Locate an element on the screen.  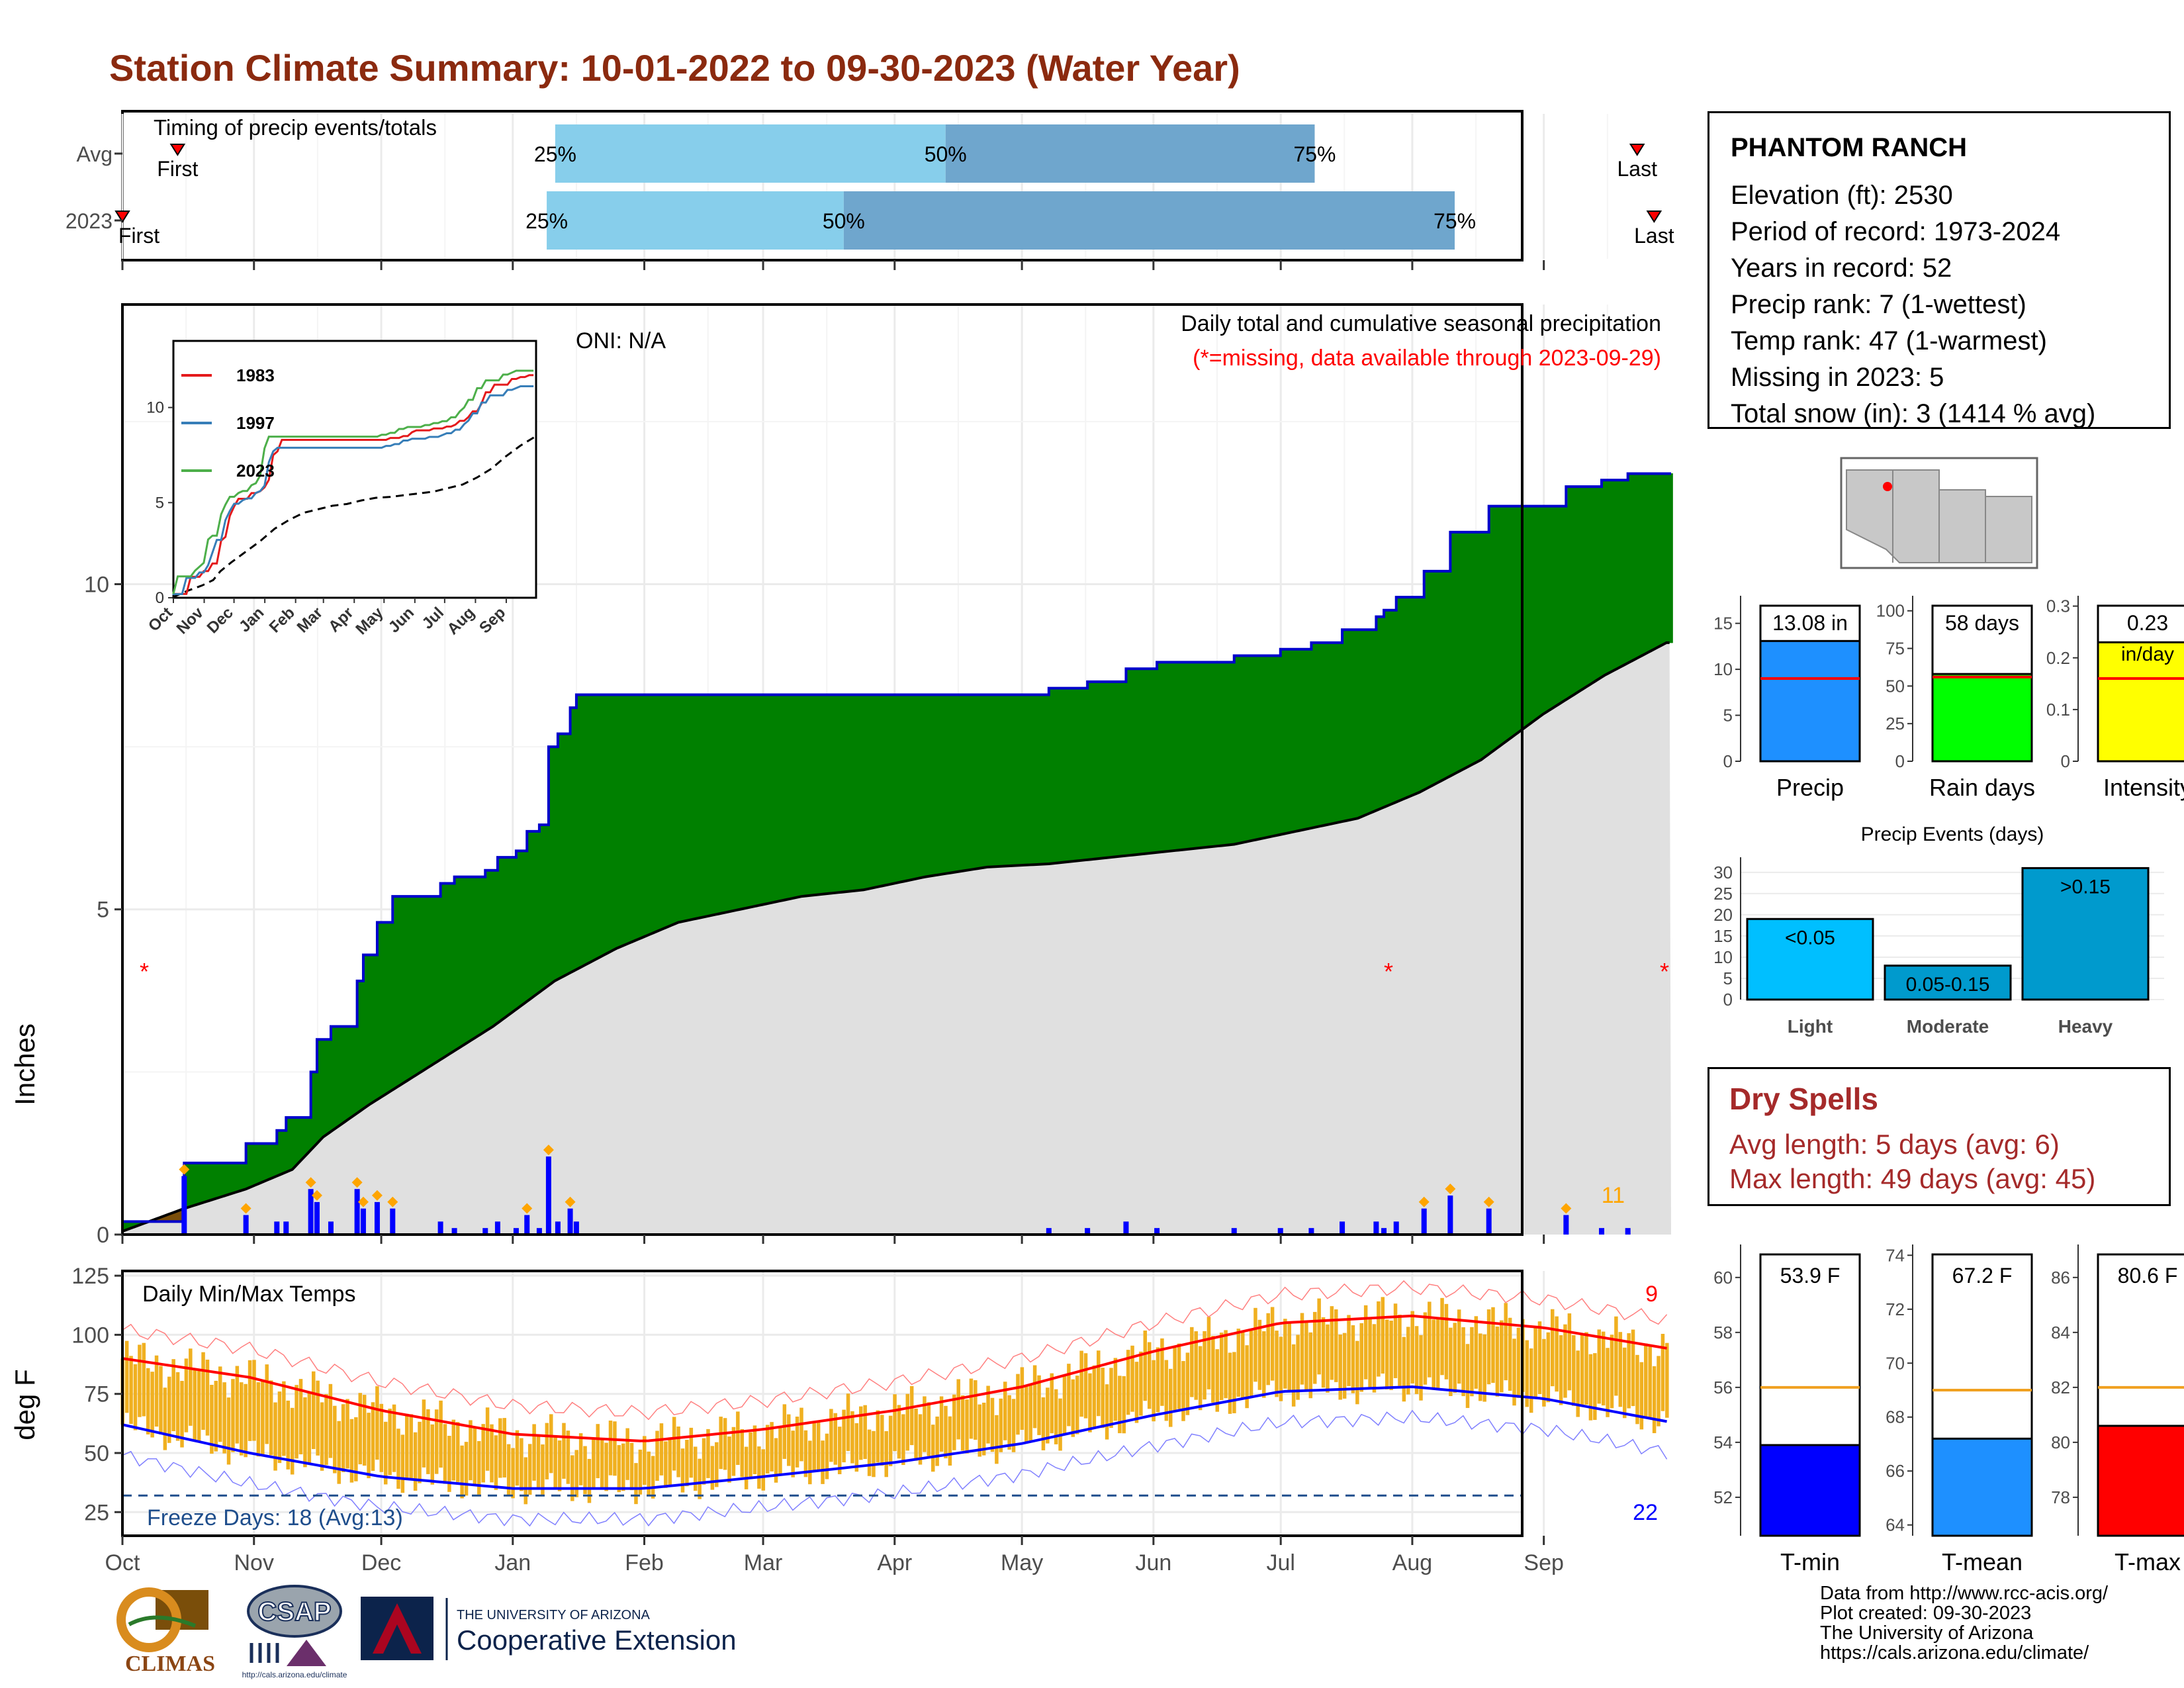
climas-text: CLIMAS is located at coordinates (170, 1664).